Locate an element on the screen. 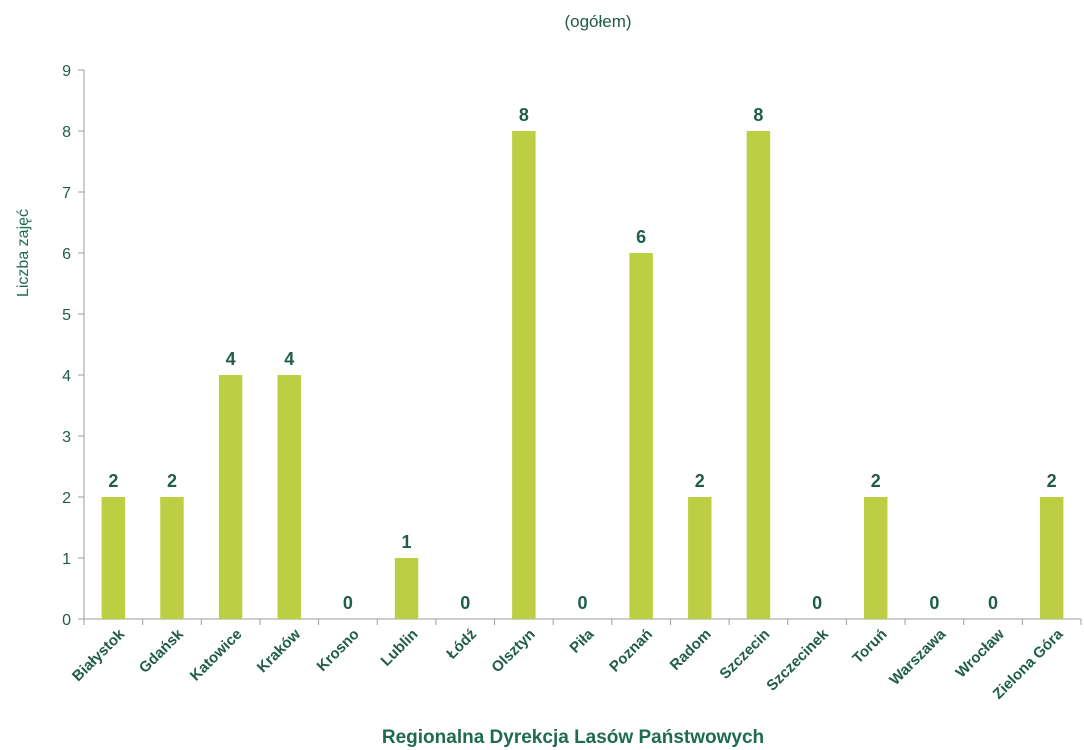 The height and width of the screenshot is (750, 1084). x-axis-title: Regionalna Dyrekcja Lasów Państwowych is located at coordinates (573, 737).